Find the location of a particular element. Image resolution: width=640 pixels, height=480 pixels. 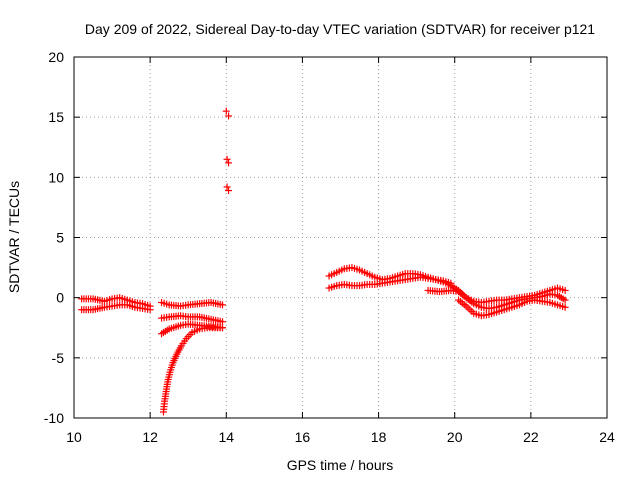

x-tick-label: 18 is located at coordinates (379, 437).